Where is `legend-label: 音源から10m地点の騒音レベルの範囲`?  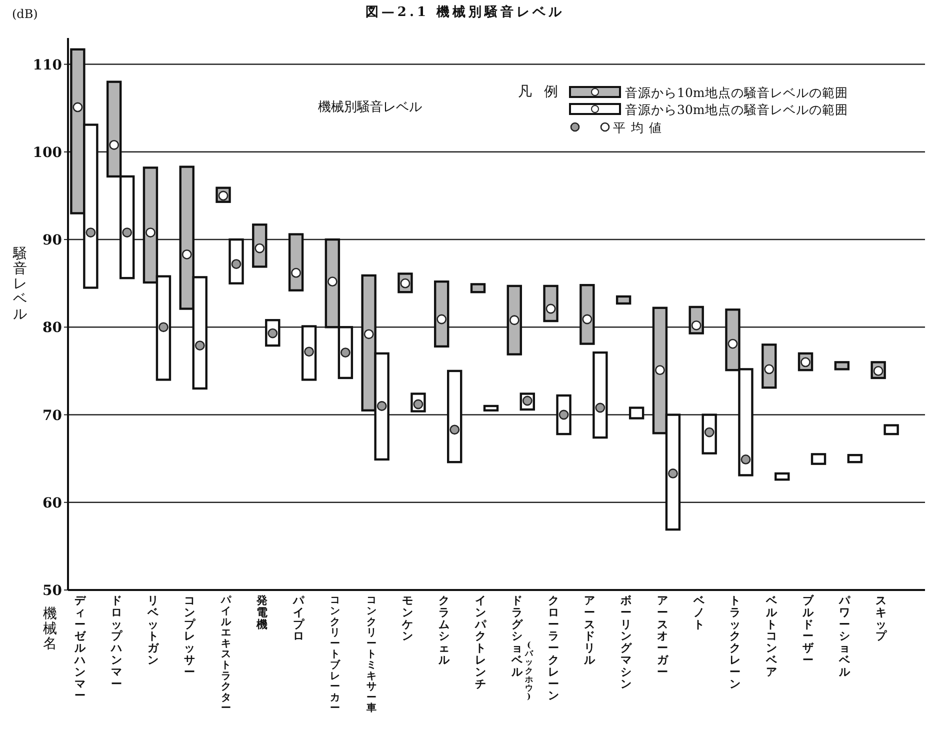 legend-label: 音源から10m地点の騒音レベルの範囲 is located at coordinates (736, 92).